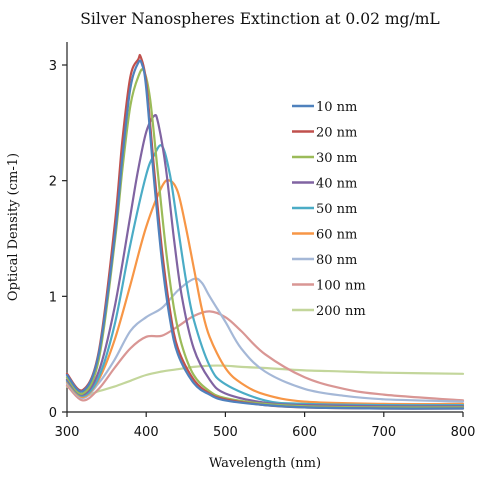 The image size is (480, 480). What do you see at coordinates (336, 209) in the screenshot?
I see `legend-label-50-nm: 50 nm` at bounding box center [336, 209].